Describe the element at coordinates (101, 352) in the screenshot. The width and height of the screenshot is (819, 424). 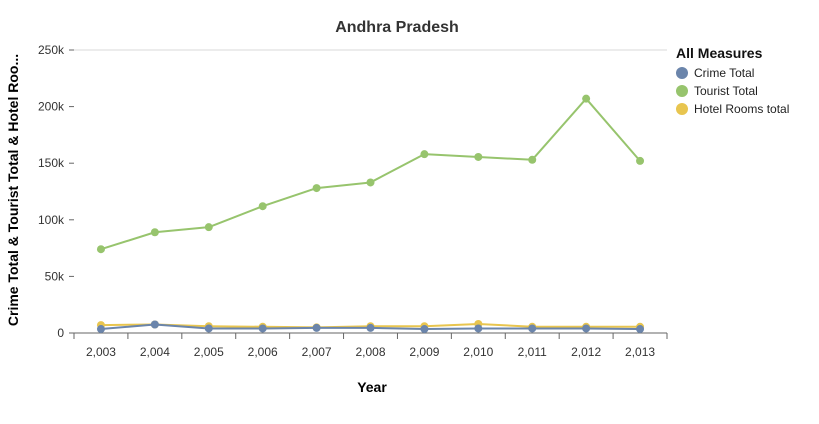
I see `x-tick-label: 2,003` at that location.